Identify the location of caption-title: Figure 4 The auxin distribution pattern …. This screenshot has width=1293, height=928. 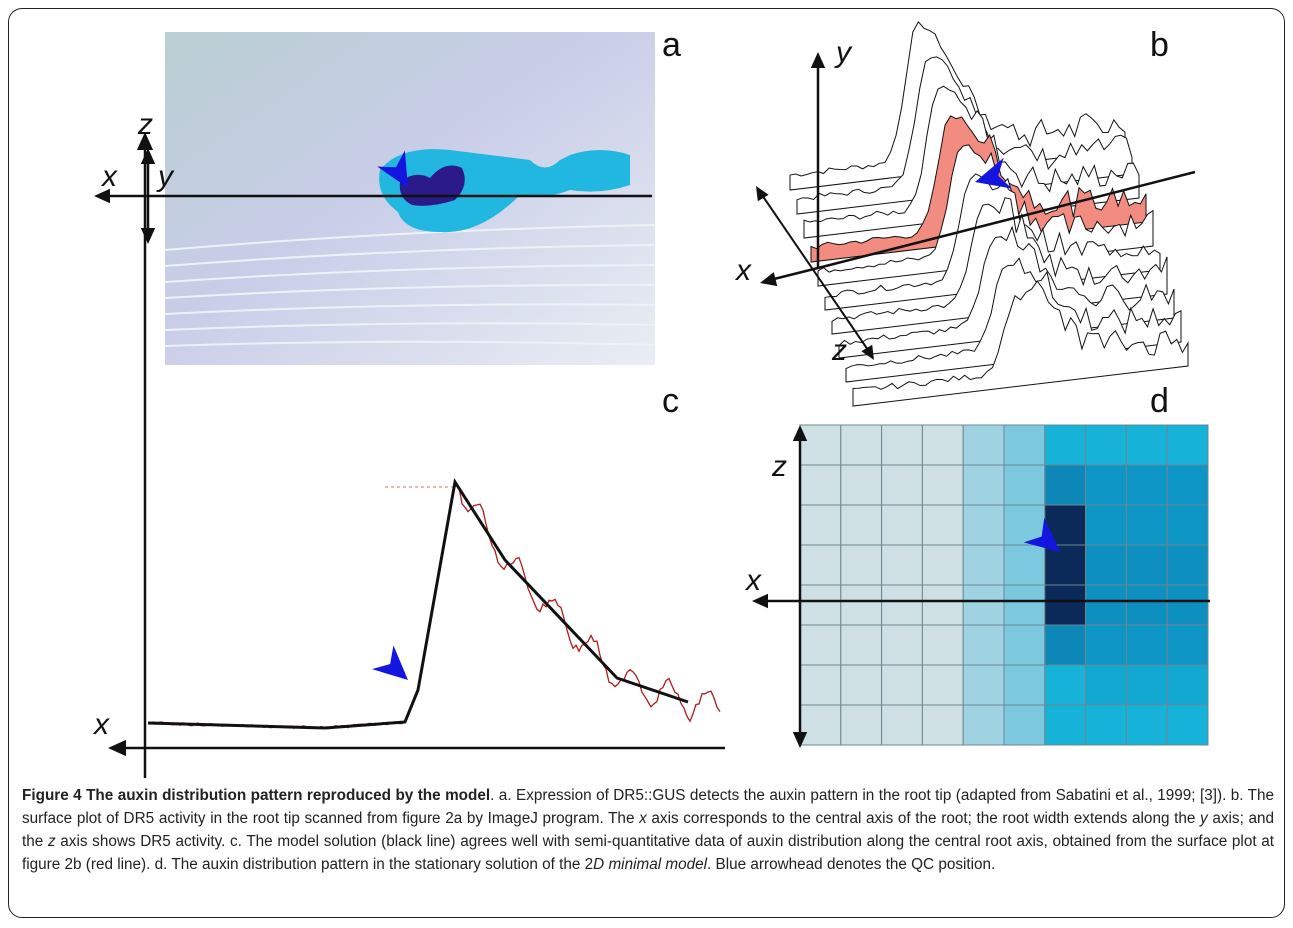
(256, 795).